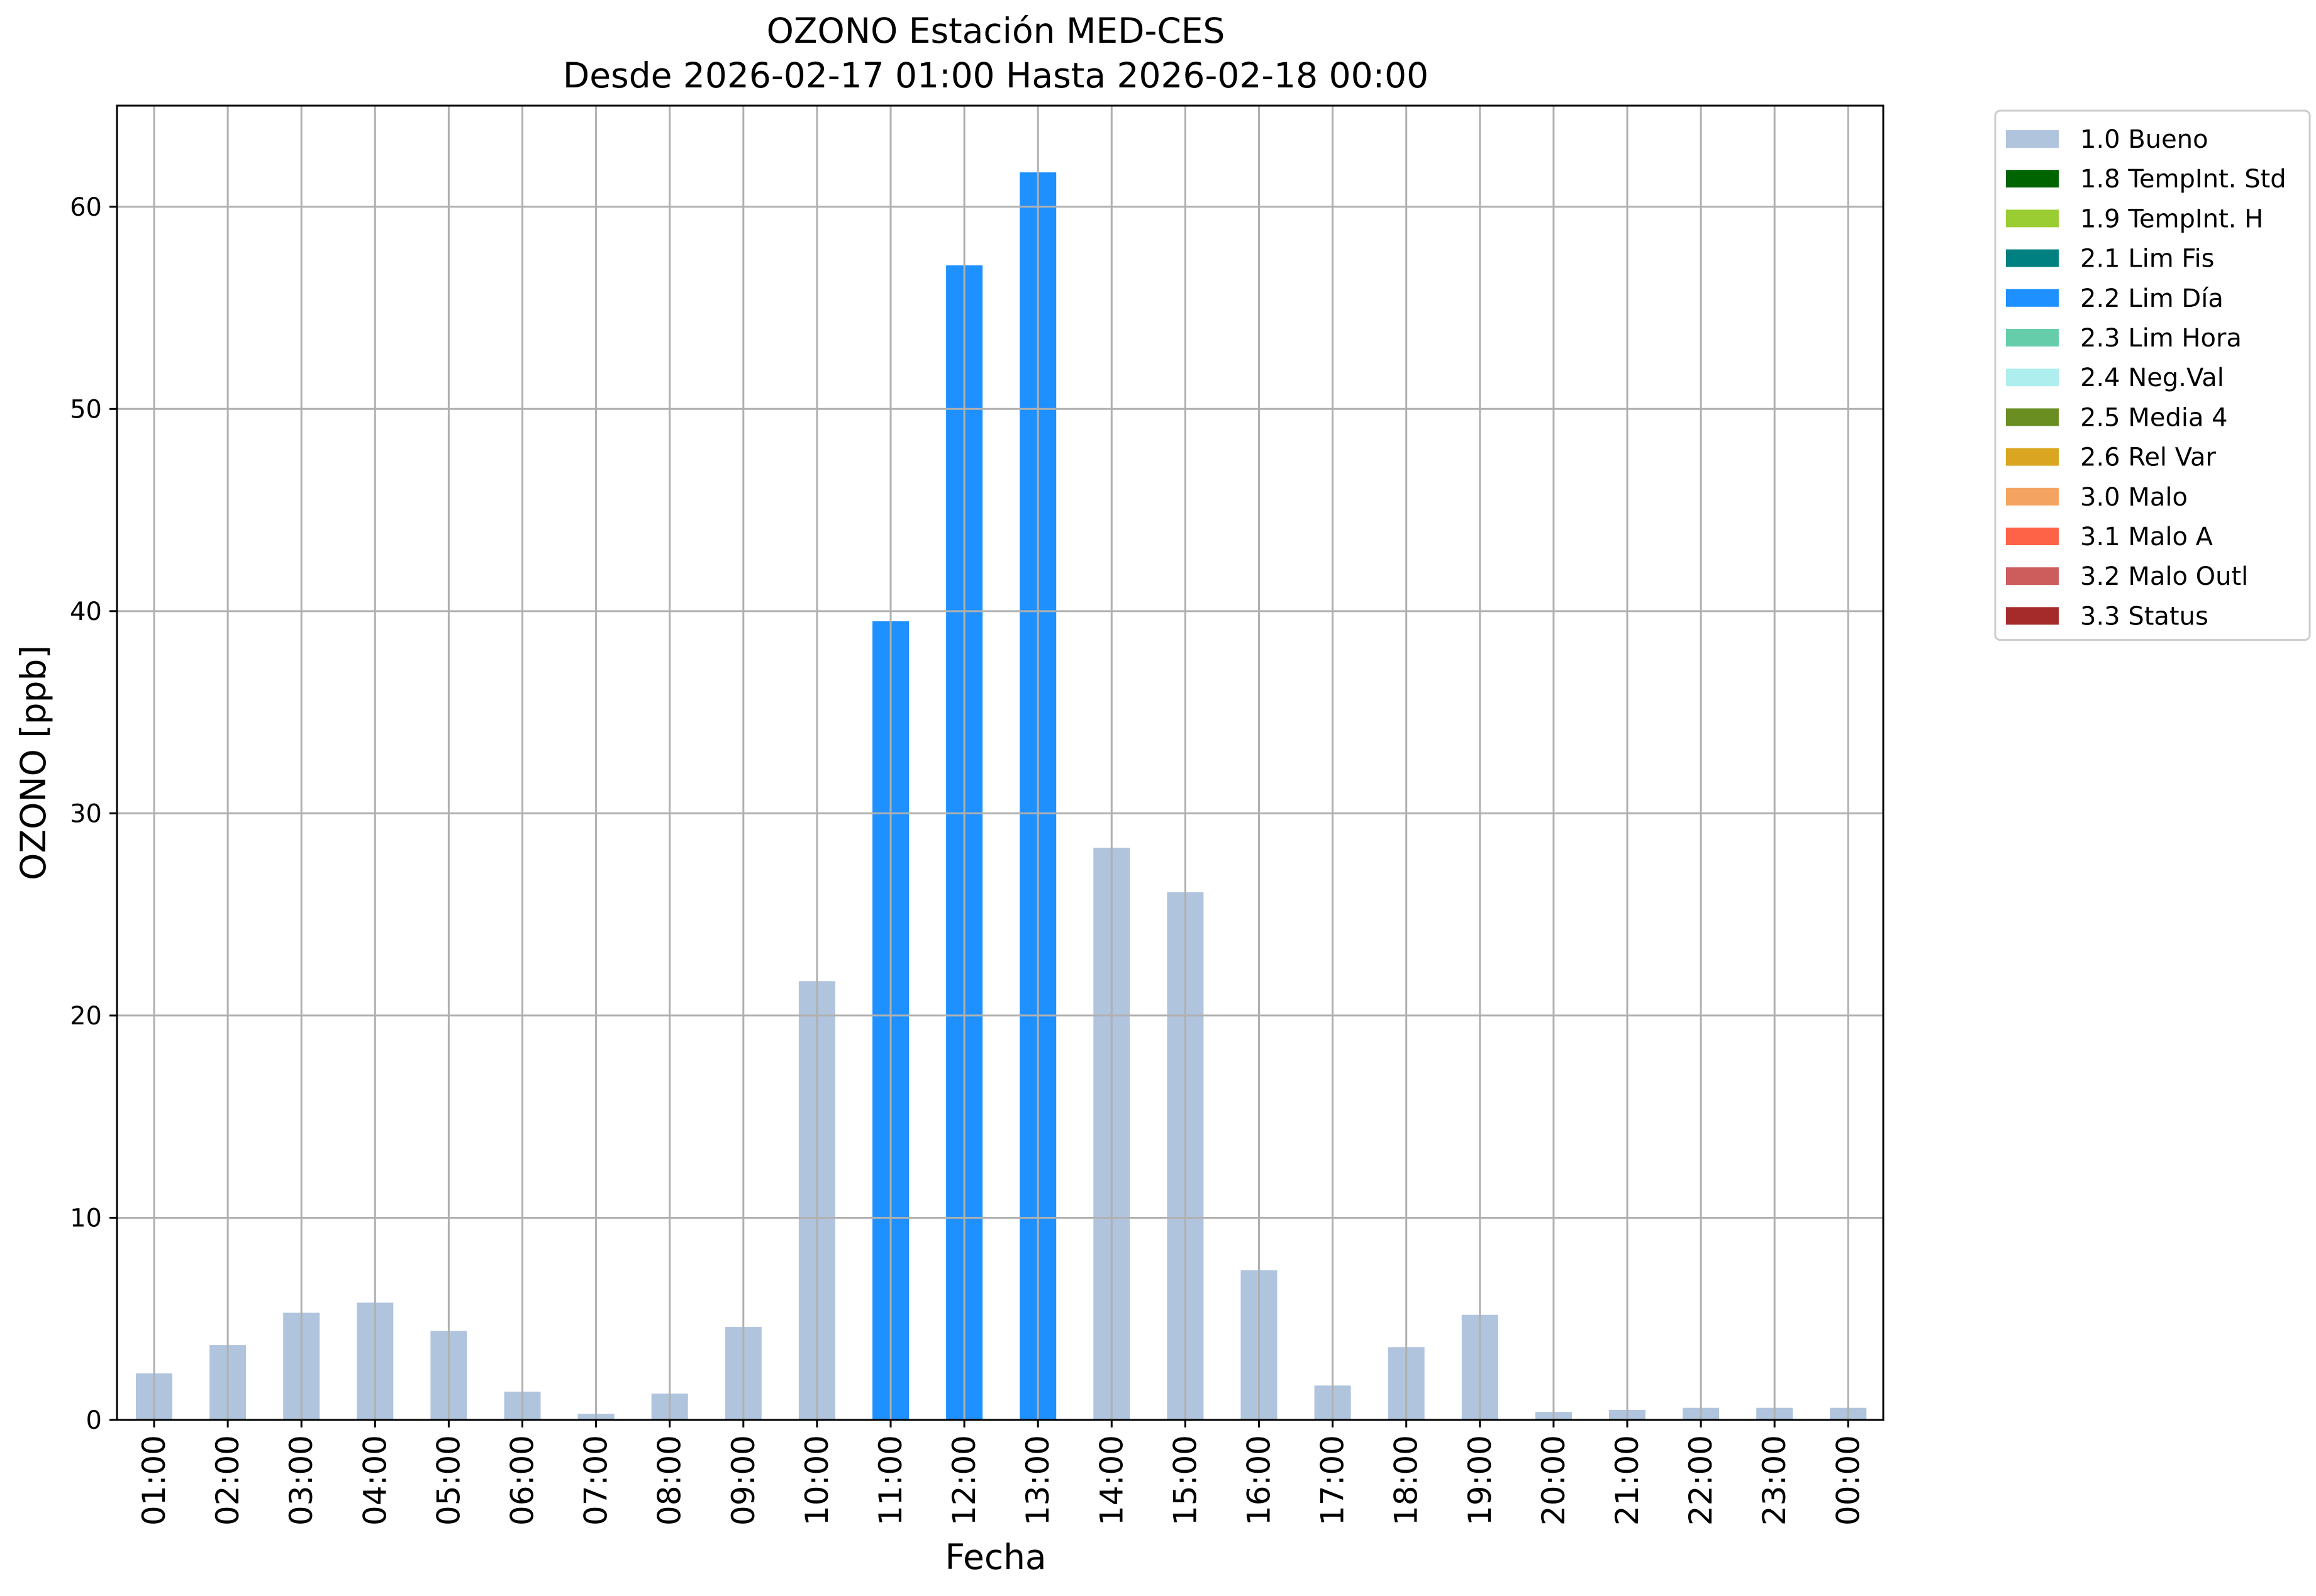 This screenshot has height=1596, width=2316. I want to click on x-tick-label: 01:00, so click(154, 1481).